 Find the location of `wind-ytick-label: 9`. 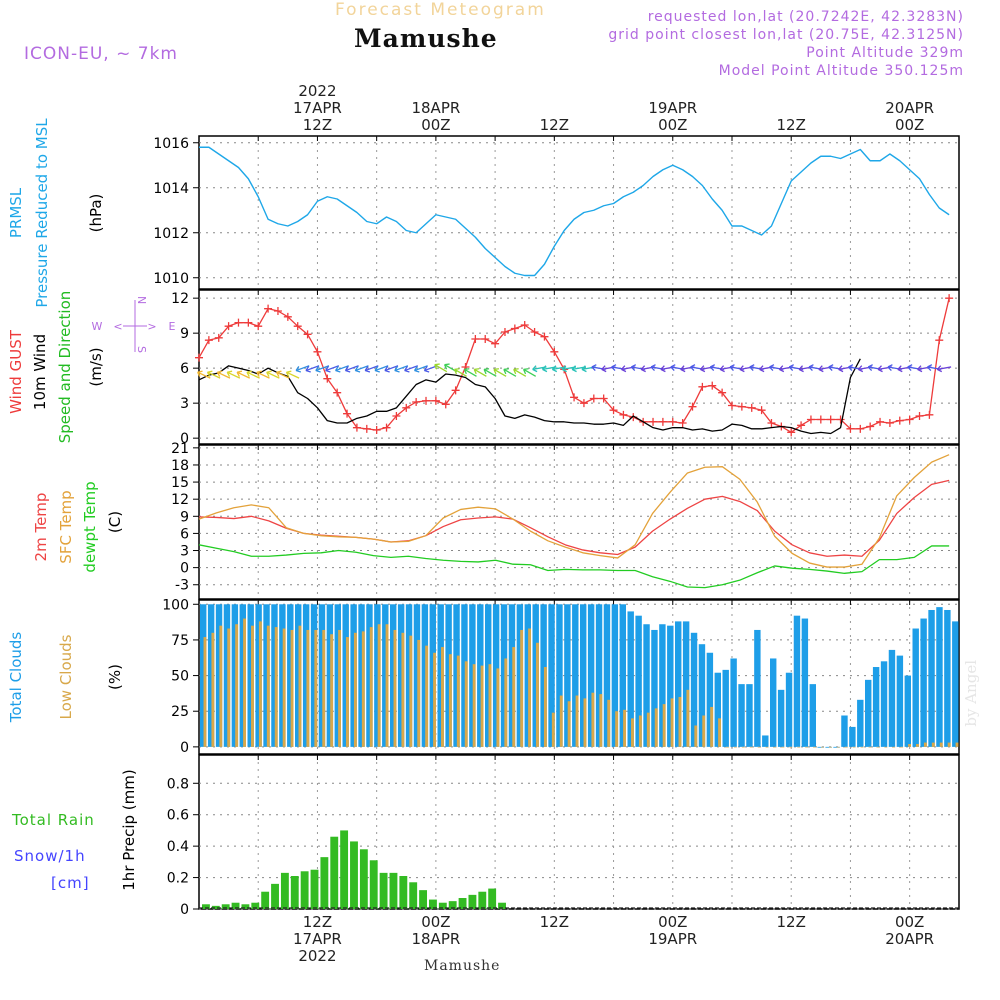

wind-ytick-label: 9 is located at coordinates (184, 334).